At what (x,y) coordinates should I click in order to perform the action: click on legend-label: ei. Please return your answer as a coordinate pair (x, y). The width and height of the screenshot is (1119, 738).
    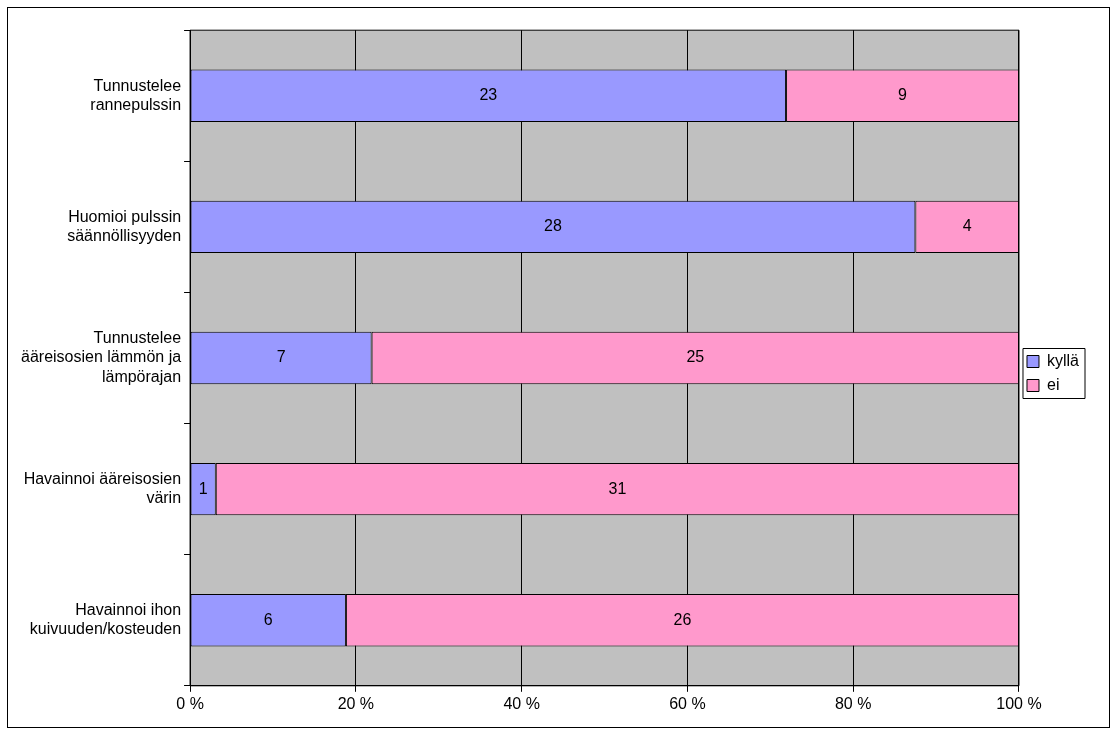
    Looking at the image, I should click on (1053, 384).